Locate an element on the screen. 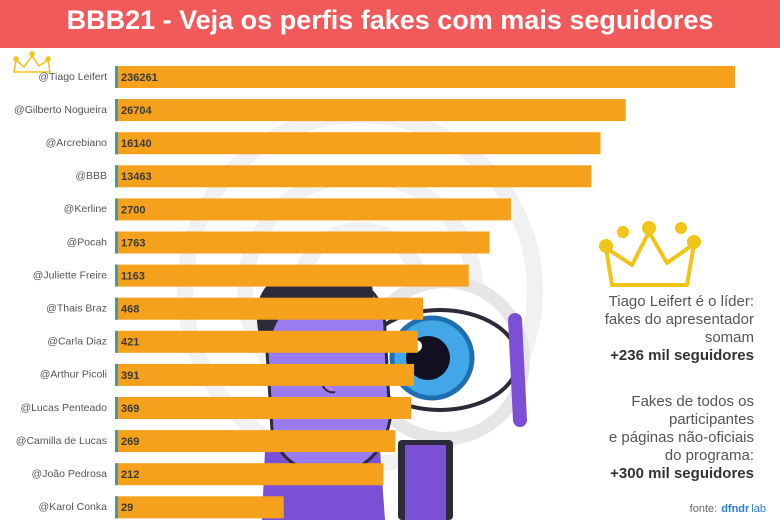  annotation-line: participantes is located at coordinates (711, 419).